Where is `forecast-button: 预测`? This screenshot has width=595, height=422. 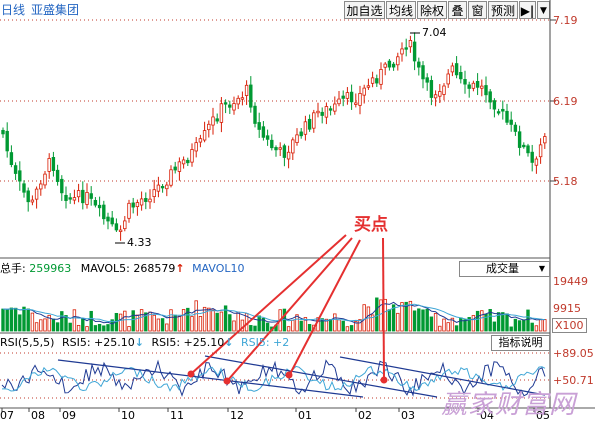
forecast-button: 预测 is located at coordinates (503, 10).